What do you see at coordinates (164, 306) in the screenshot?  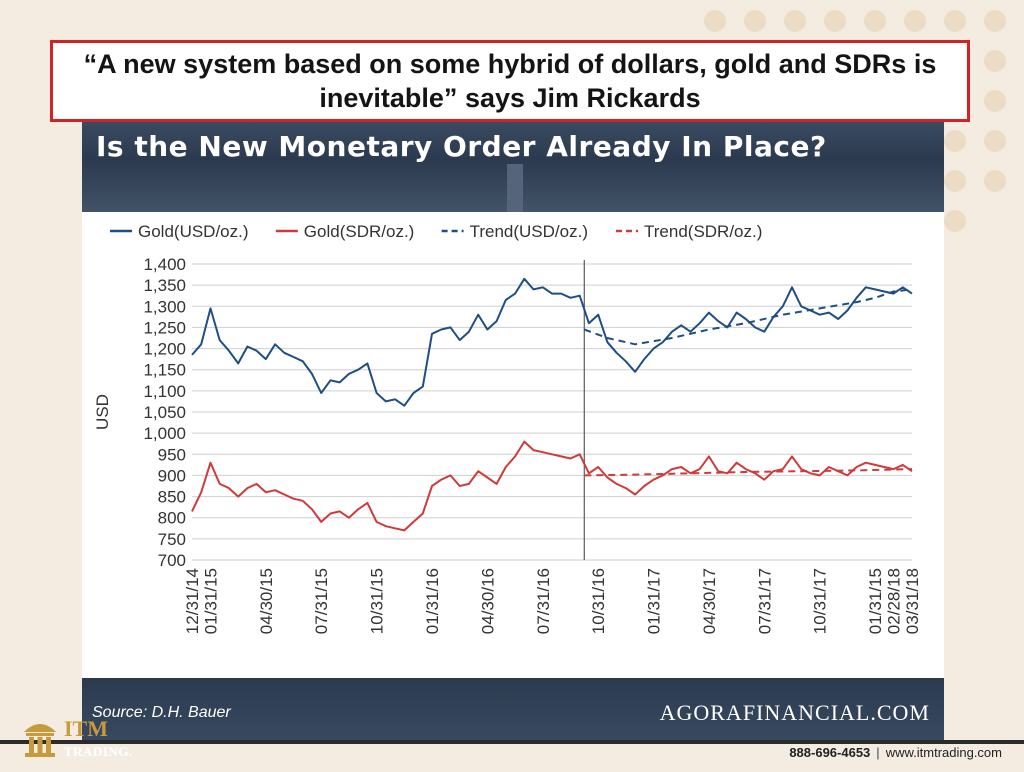 I see `y-tick-label: 1,300` at bounding box center [164, 306].